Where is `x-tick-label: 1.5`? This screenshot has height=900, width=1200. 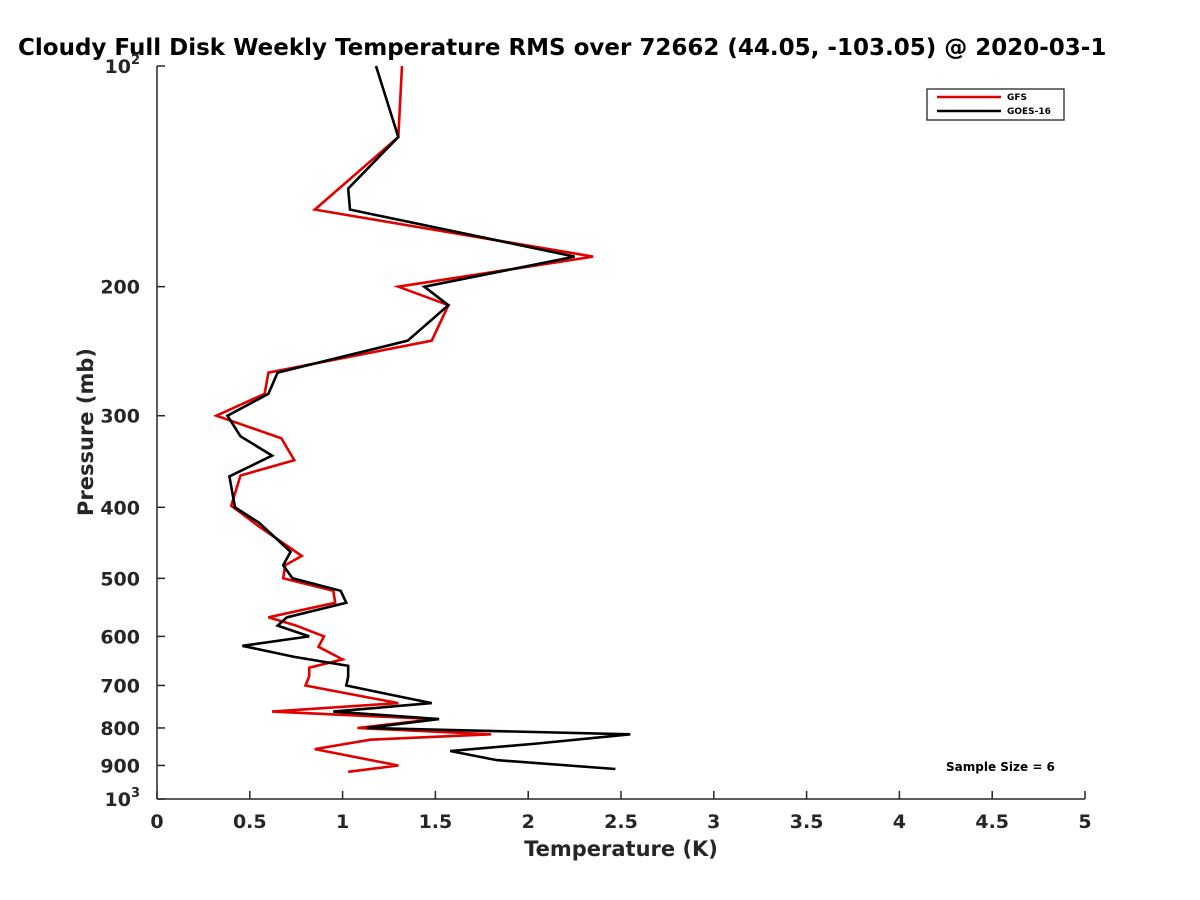 x-tick-label: 1.5 is located at coordinates (436, 822).